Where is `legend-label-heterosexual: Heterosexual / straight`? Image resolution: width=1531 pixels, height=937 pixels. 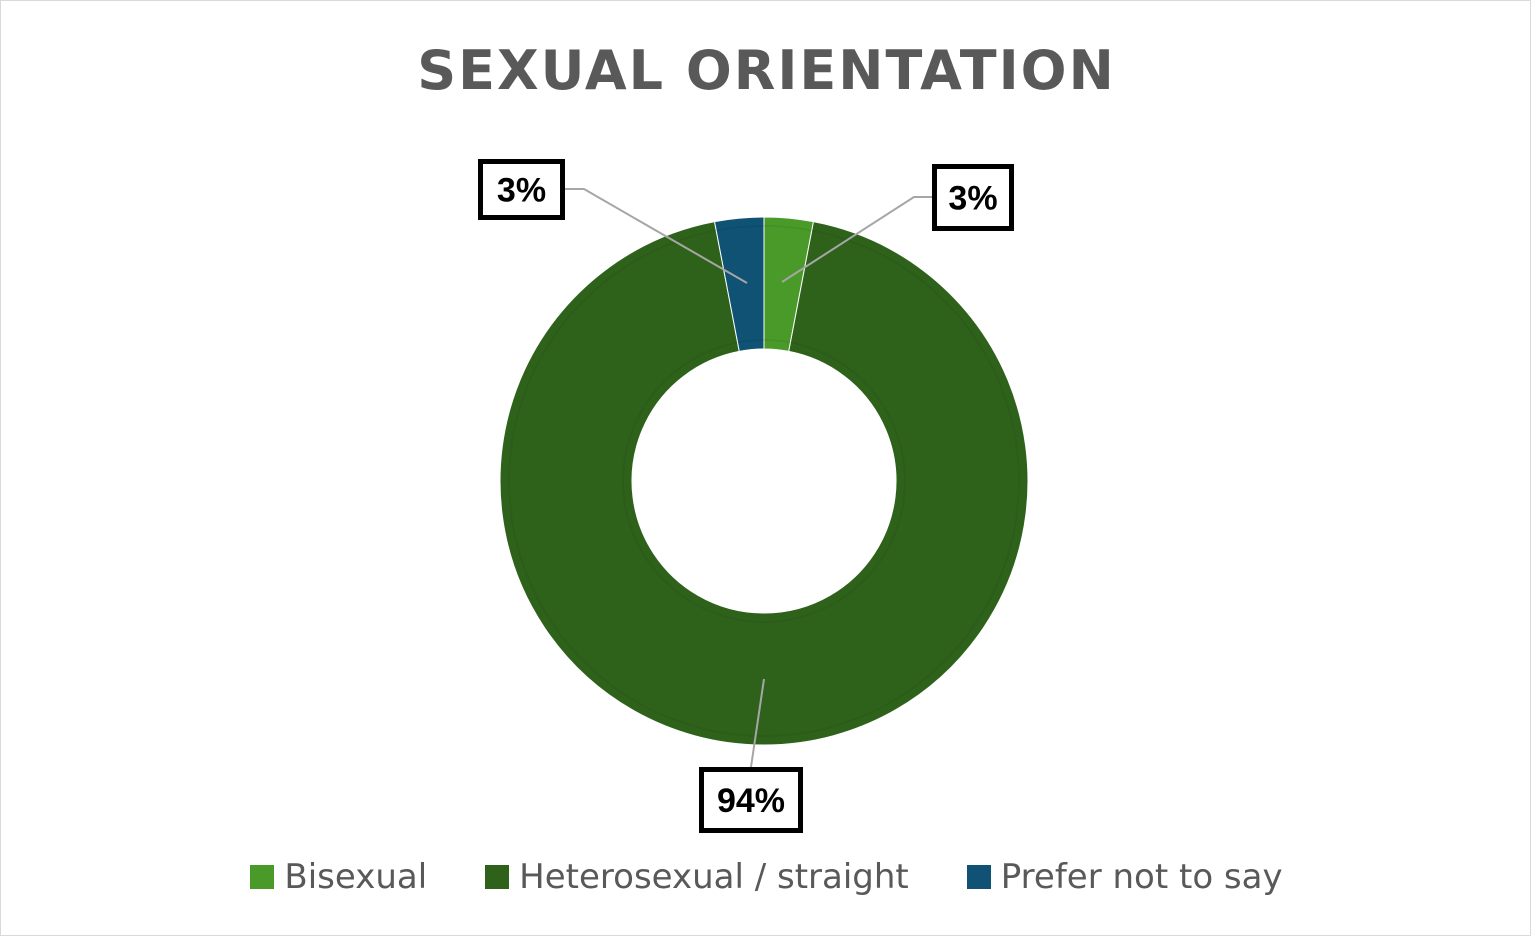 legend-label-heterosexual: Heterosexual / straight is located at coordinates (714, 877).